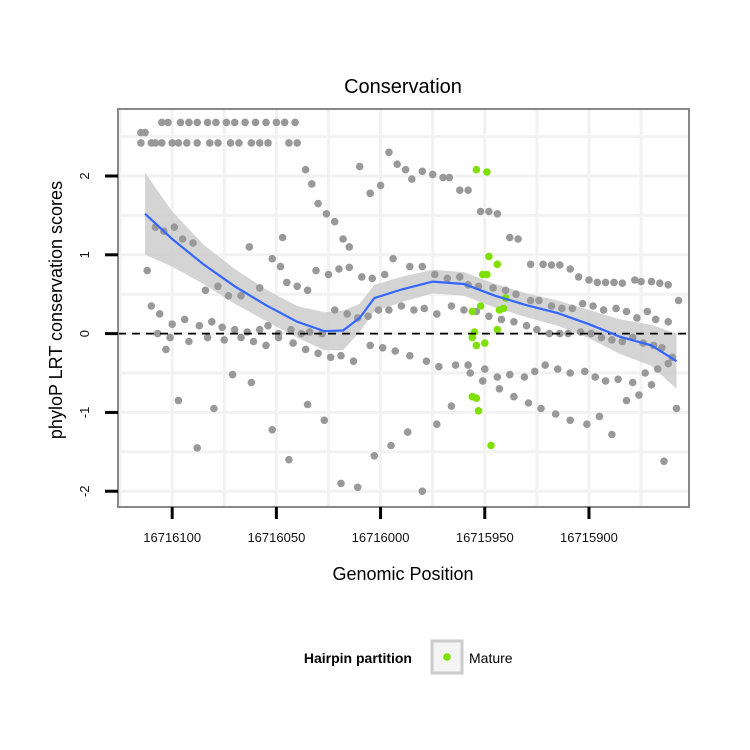  I want to click on legend-label-mature: Mature, so click(491, 658).